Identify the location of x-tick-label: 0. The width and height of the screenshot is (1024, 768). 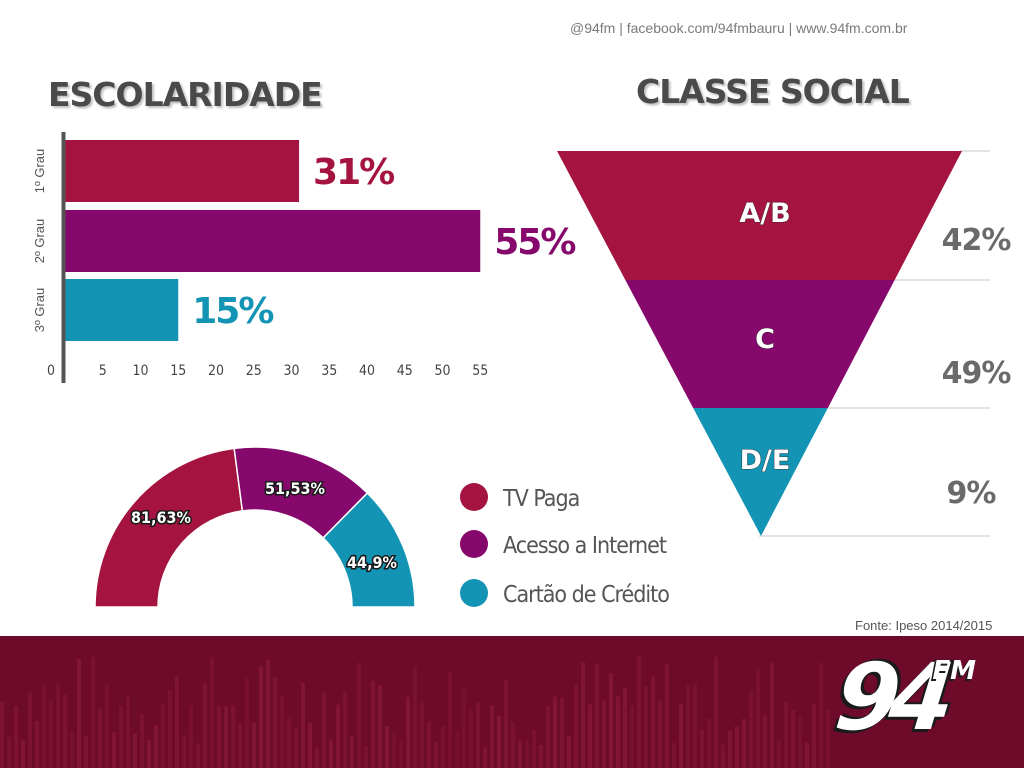
(51, 371).